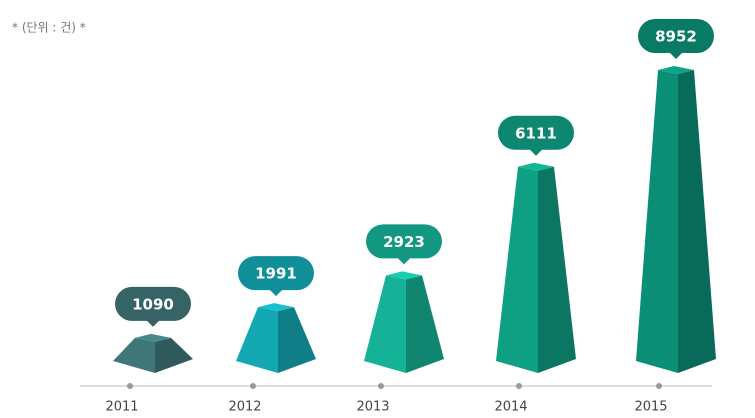 The height and width of the screenshot is (418, 755). Describe the element at coordinates (244, 407) in the screenshot. I see `x-tick-label: 2012` at that location.